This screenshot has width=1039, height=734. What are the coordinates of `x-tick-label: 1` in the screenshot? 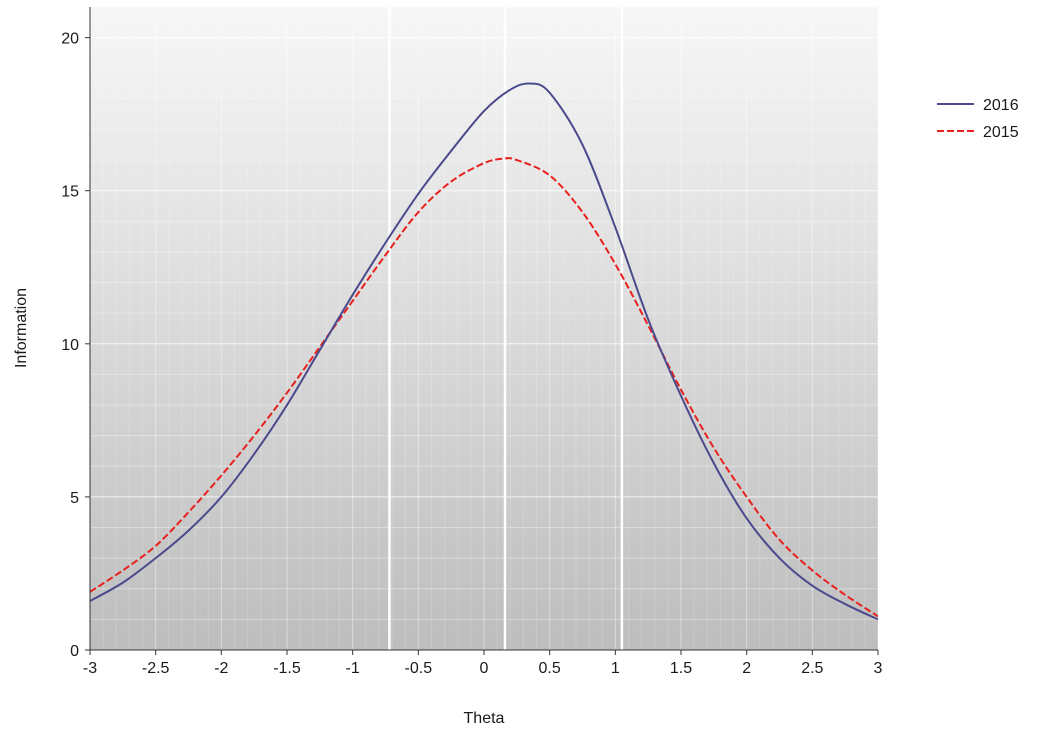 It's located at (615, 668).